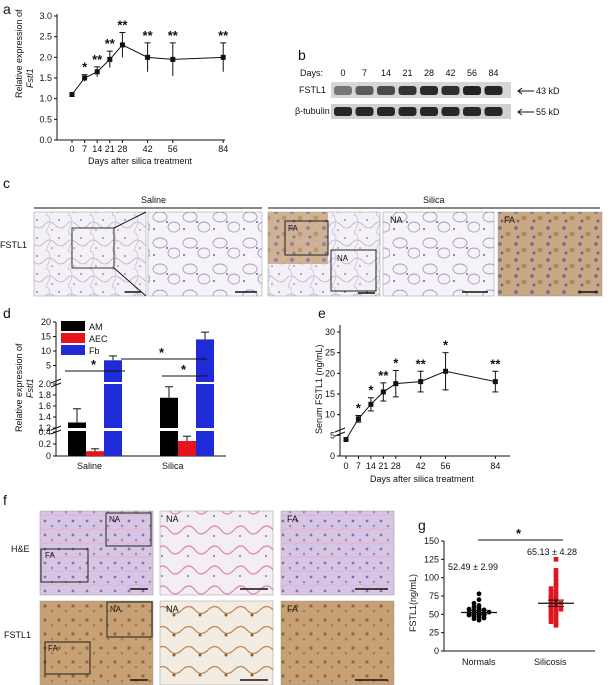  What do you see at coordinates (19, 53) in the screenshot?
I see `panel-a-ylabel: Relative expression of` at bounding box center [19, 53].